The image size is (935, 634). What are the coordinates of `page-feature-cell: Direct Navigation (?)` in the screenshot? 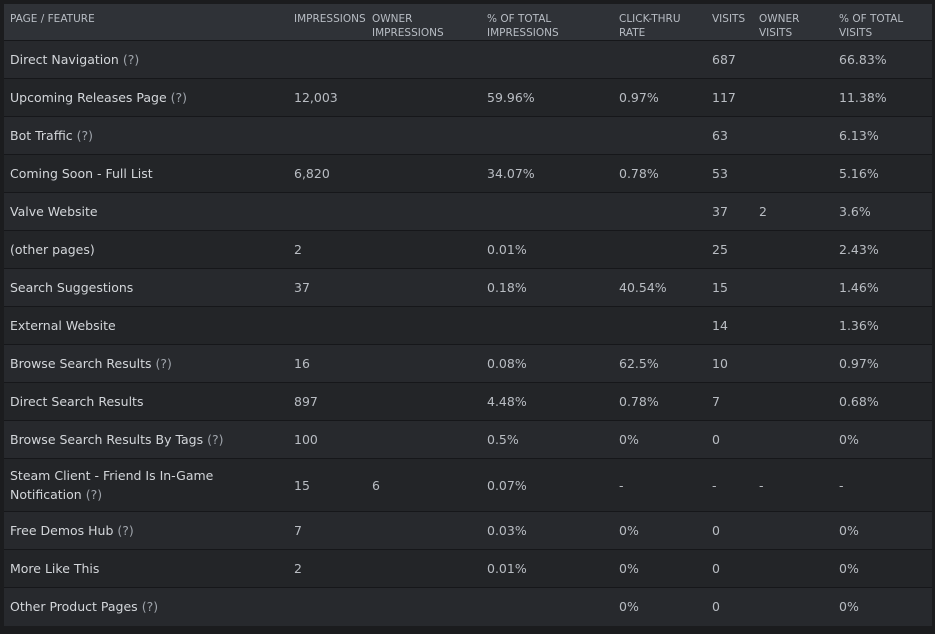 It's located at (146, 59).